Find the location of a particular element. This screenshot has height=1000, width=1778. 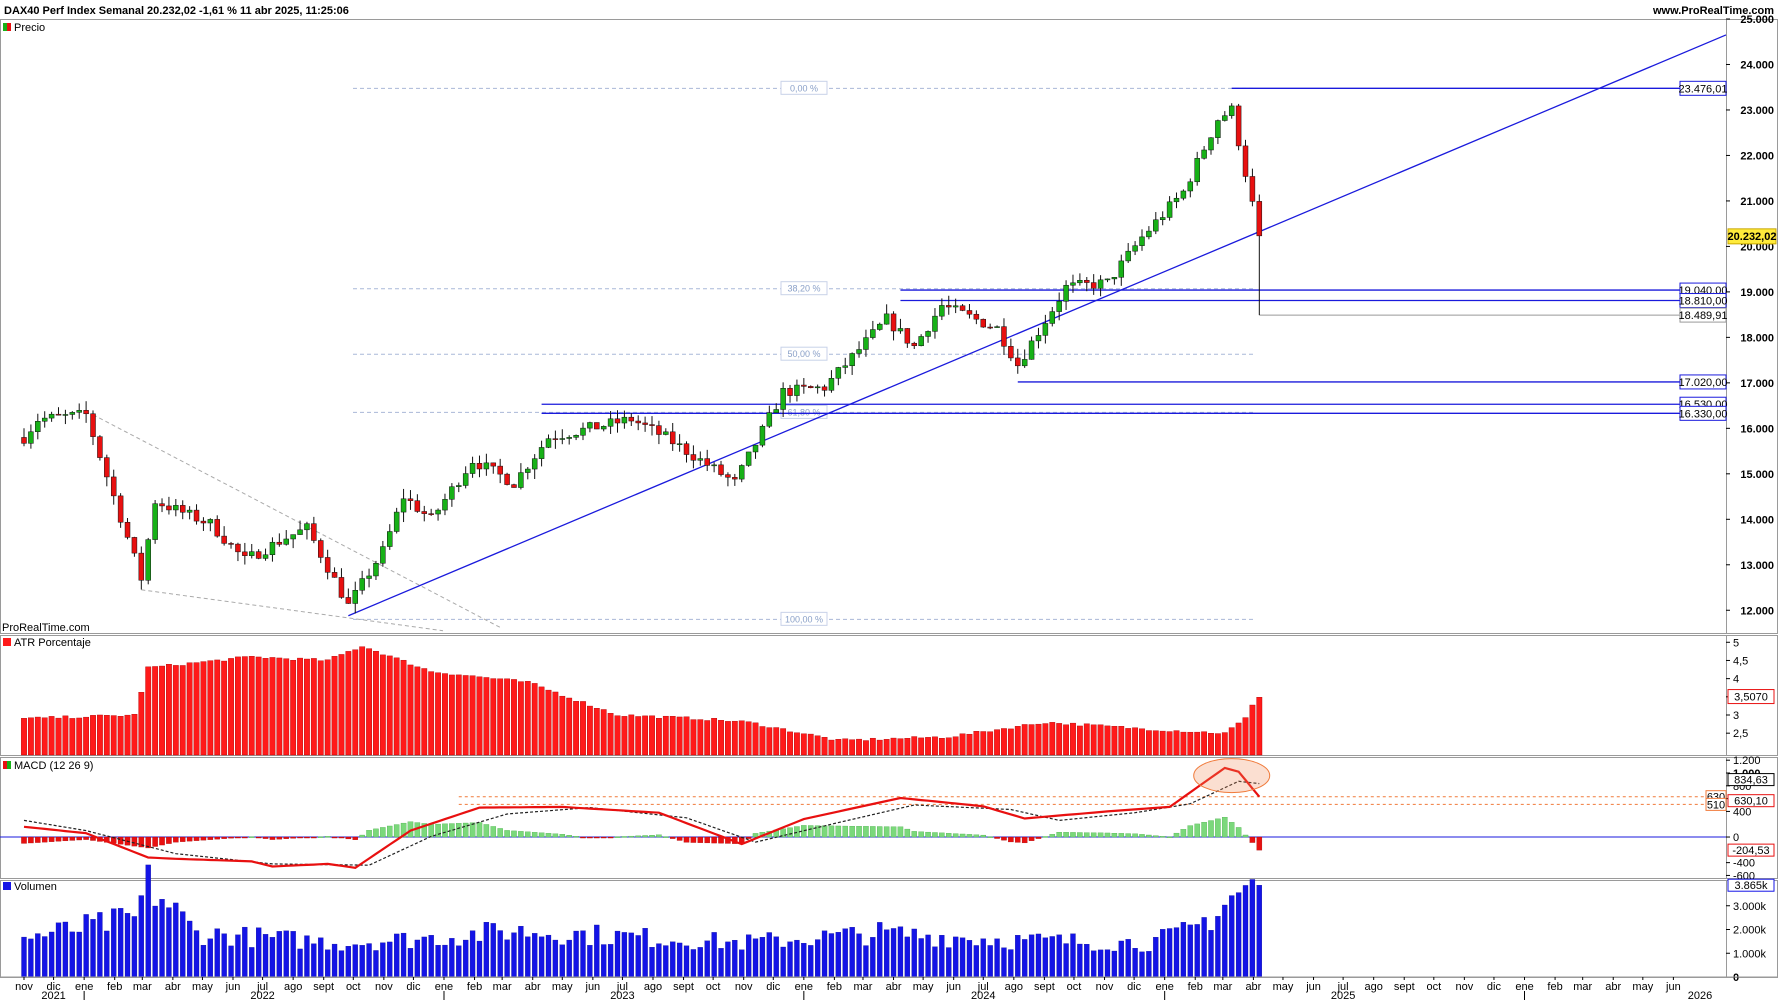

price-tick-label: 16.000 is located at coordinates (1757, 429).